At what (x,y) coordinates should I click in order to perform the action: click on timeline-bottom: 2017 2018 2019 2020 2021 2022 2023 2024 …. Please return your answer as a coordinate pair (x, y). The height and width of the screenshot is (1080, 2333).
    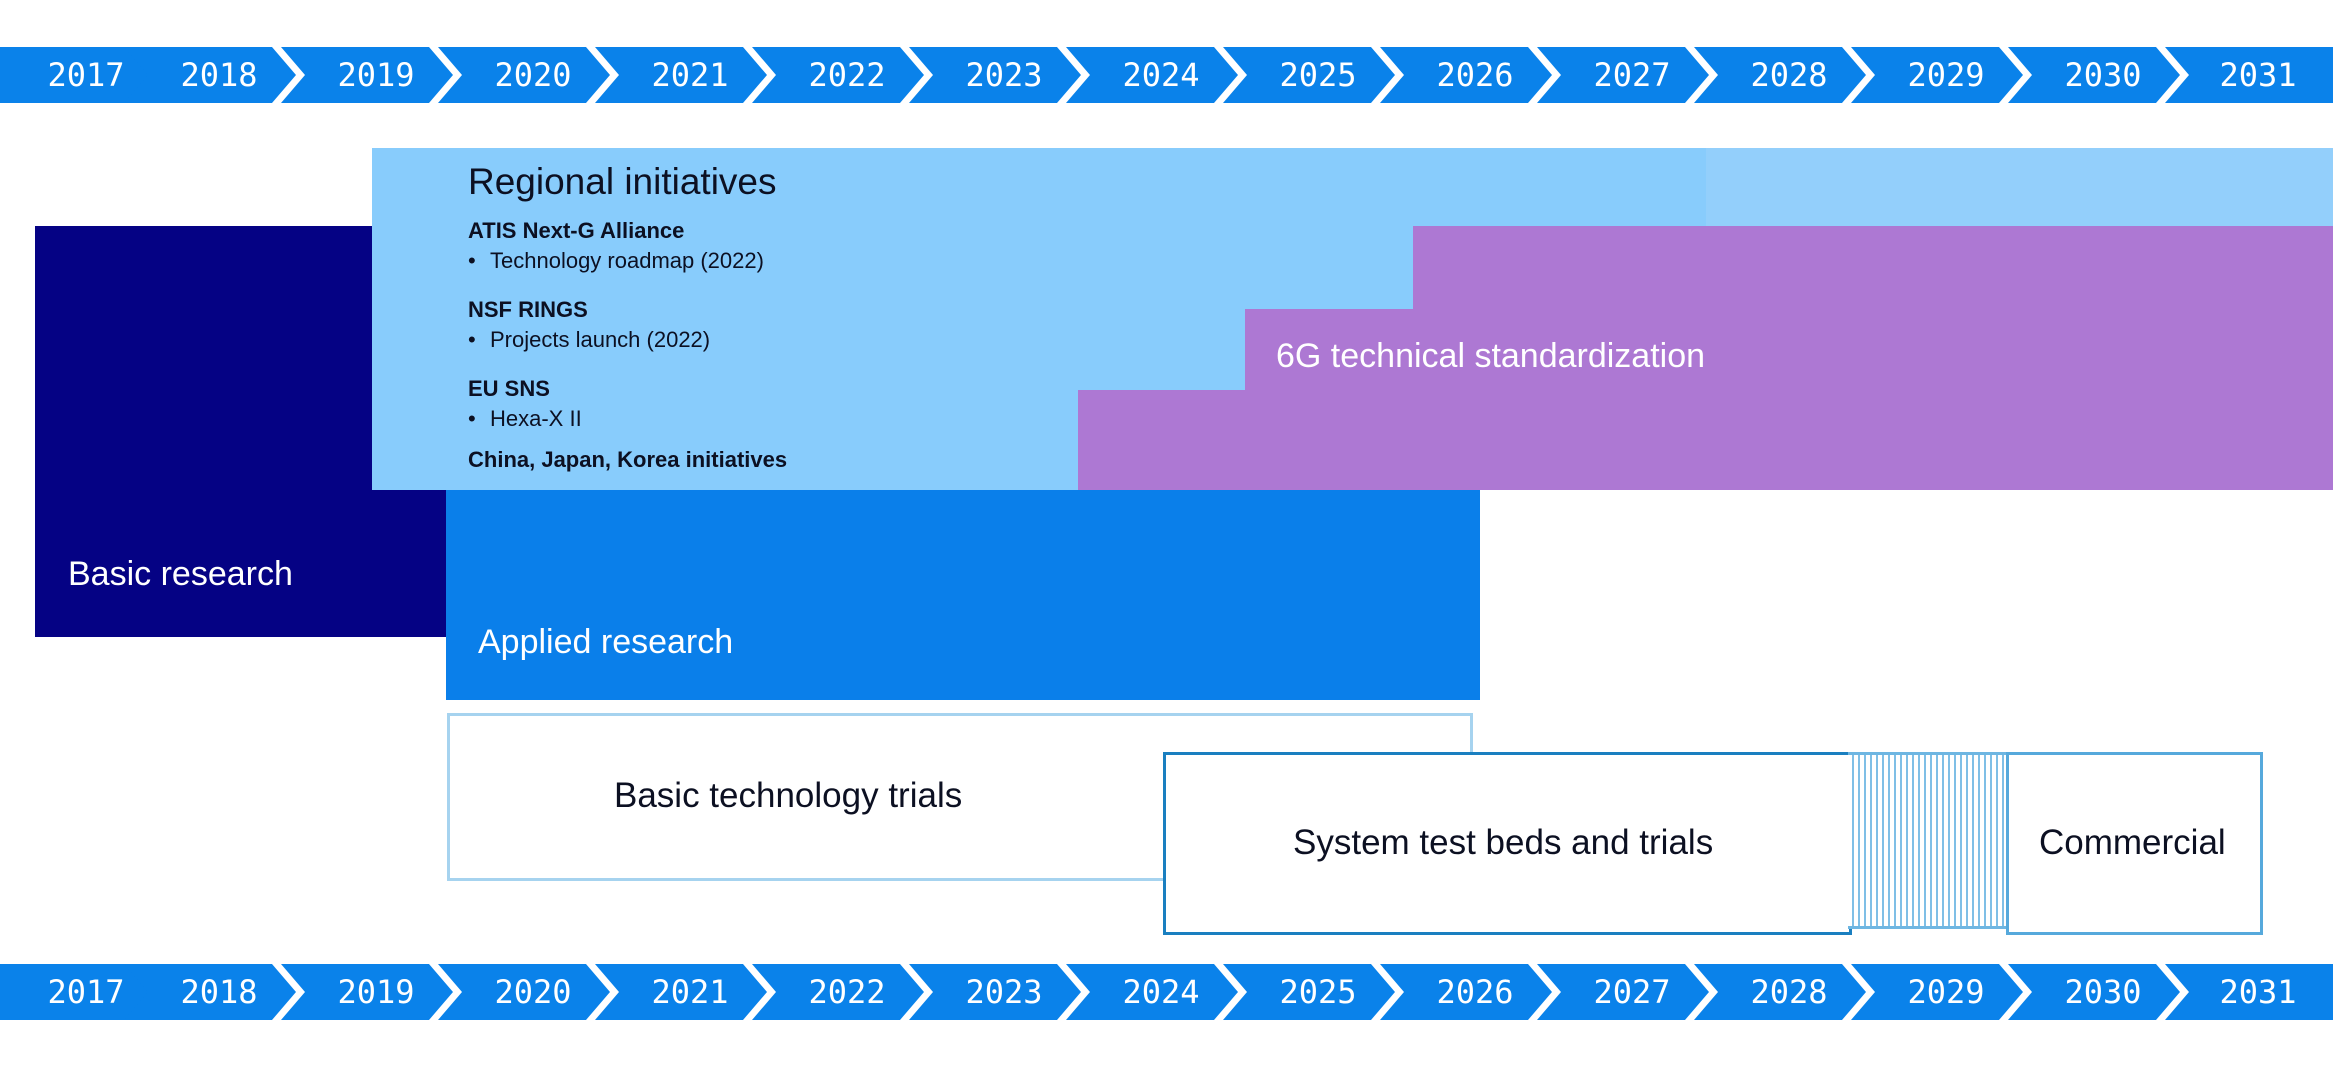
    Looking at the image, I should click on (1166, 992).